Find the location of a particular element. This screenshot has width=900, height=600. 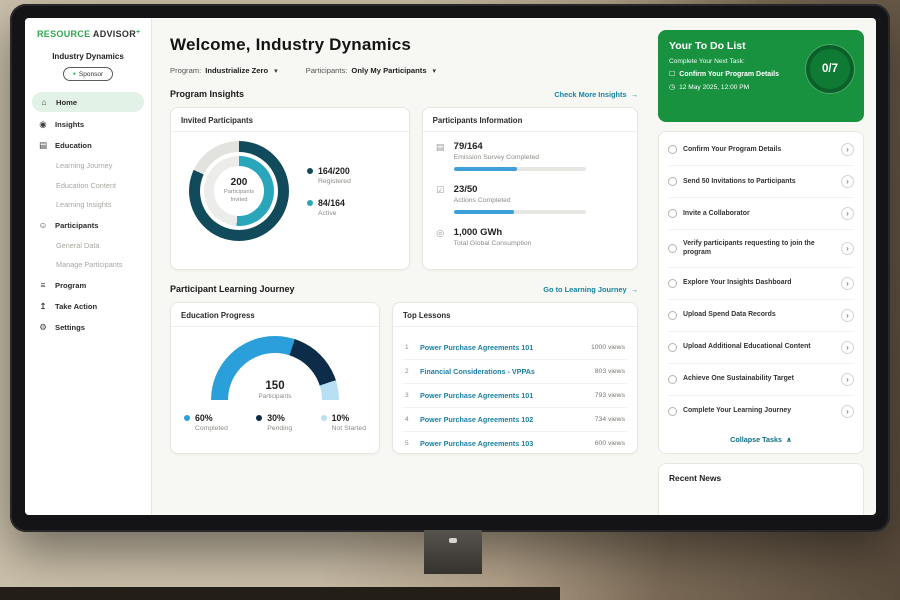

sidebar-item-learning-journey: Learning Journey is located at coordinates (88, 166).